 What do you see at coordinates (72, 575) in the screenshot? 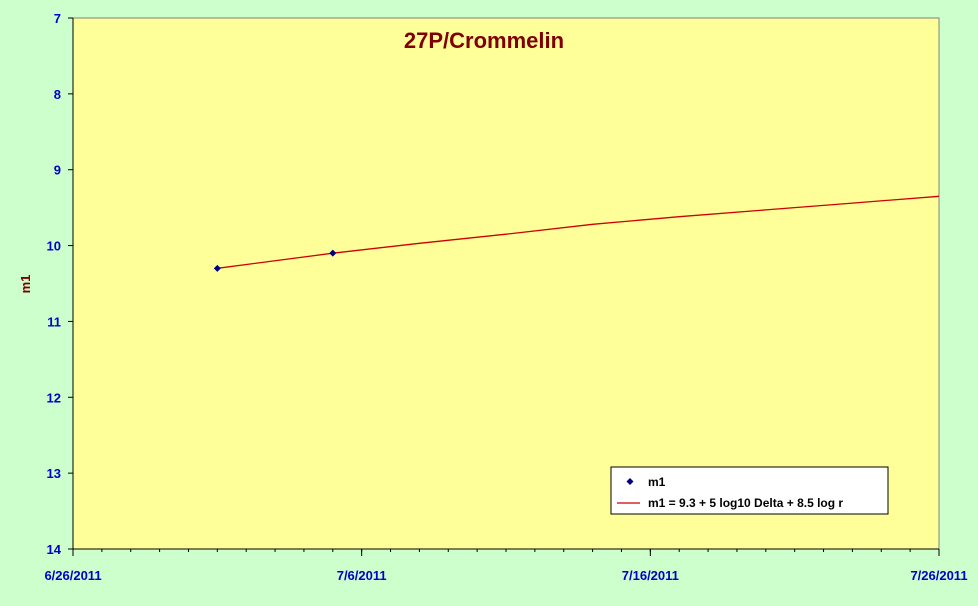
I see `x-tick-label: 6/26/2011` at bounding box center [72, 575].